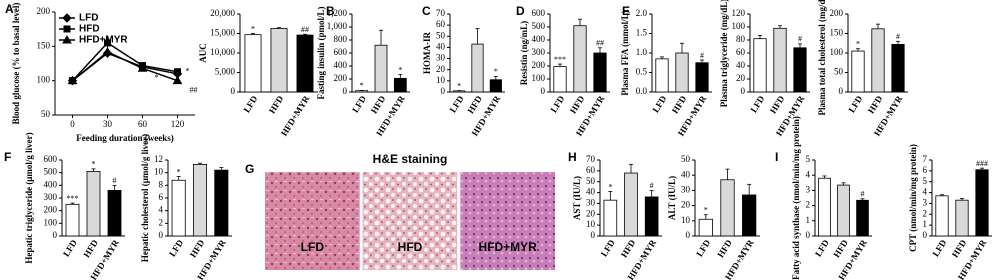  Describe the element at coordinates (427, 53) in the screenshot. I see `y-axis-title: HOMA-IR` at that location.